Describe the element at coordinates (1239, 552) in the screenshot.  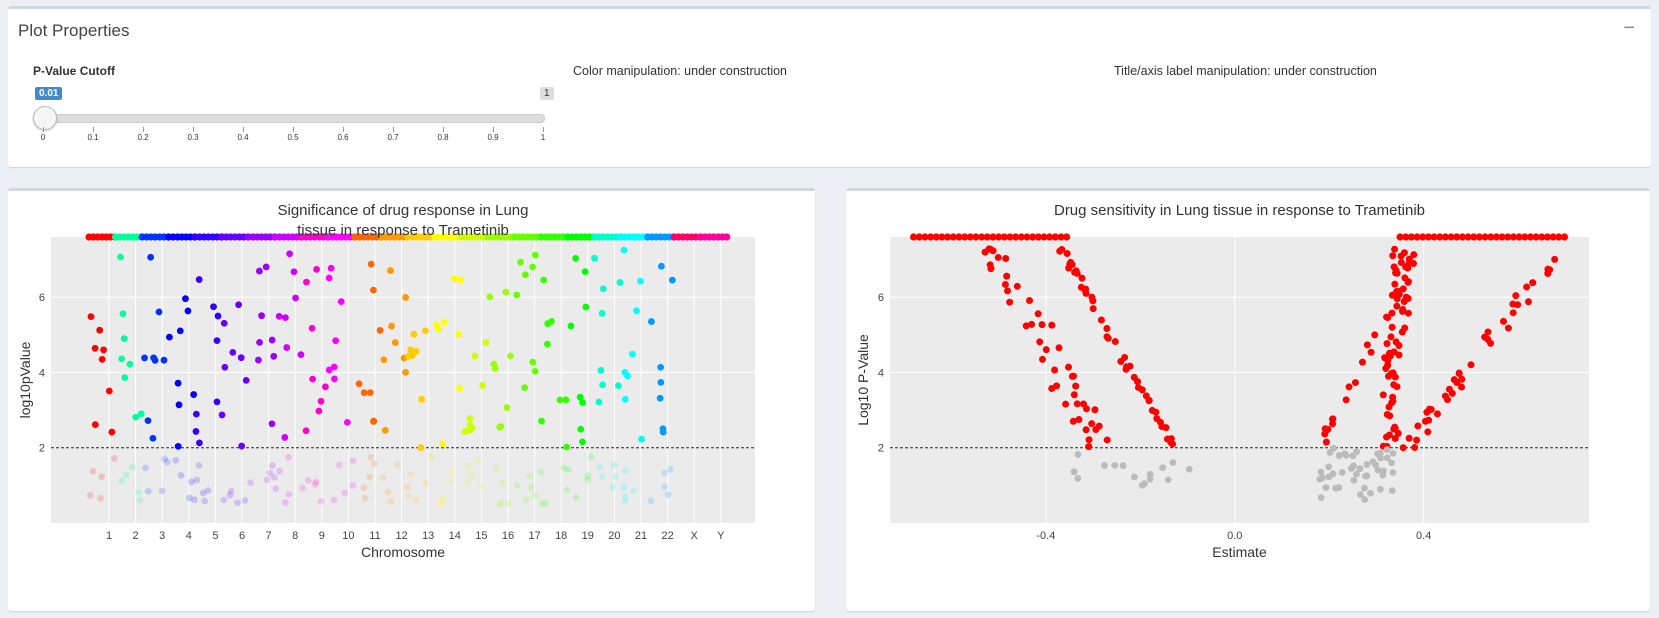
I see `x-axis-label: Estimate` at that location.